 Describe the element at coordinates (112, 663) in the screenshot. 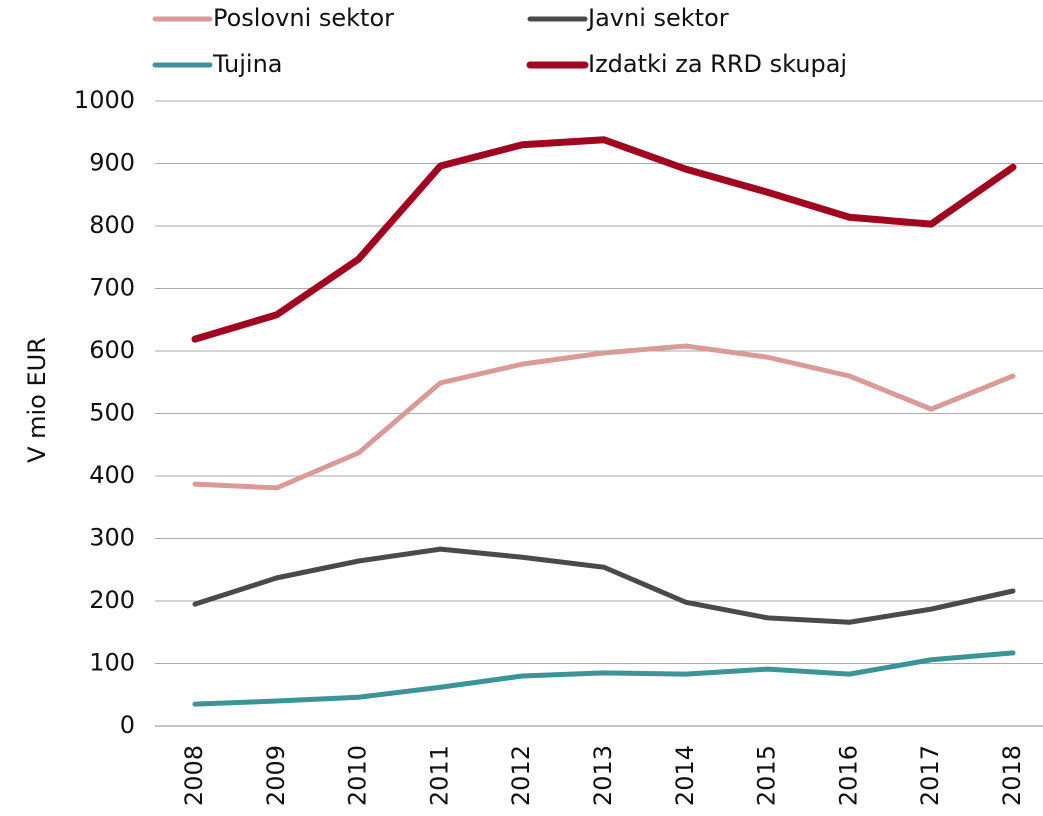

I see `y-tick-label: 100` at that location.